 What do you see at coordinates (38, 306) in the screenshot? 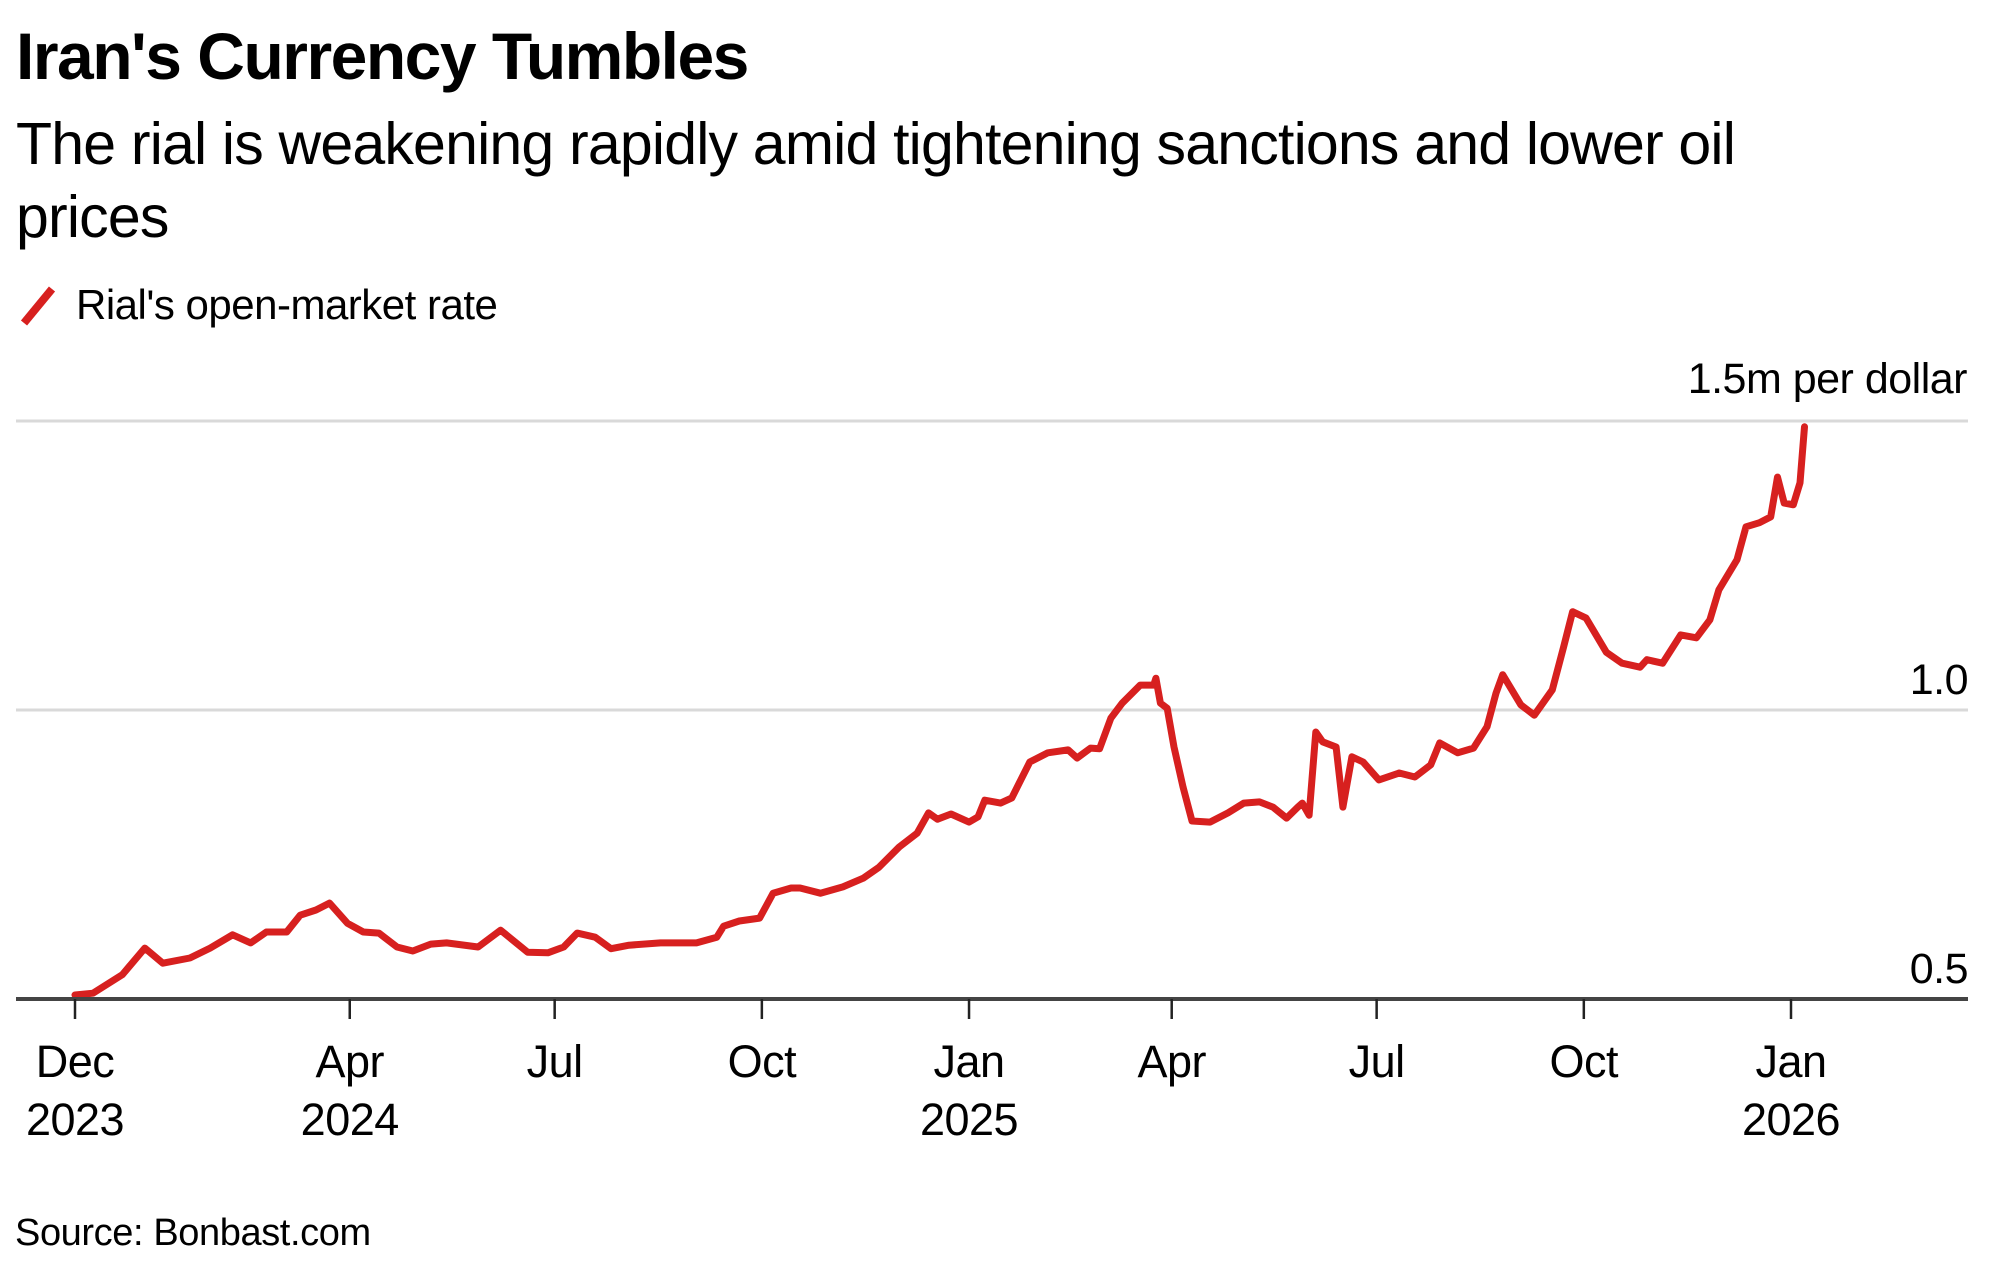
I see `legend-line-icon` at bounding box center [38, 306].